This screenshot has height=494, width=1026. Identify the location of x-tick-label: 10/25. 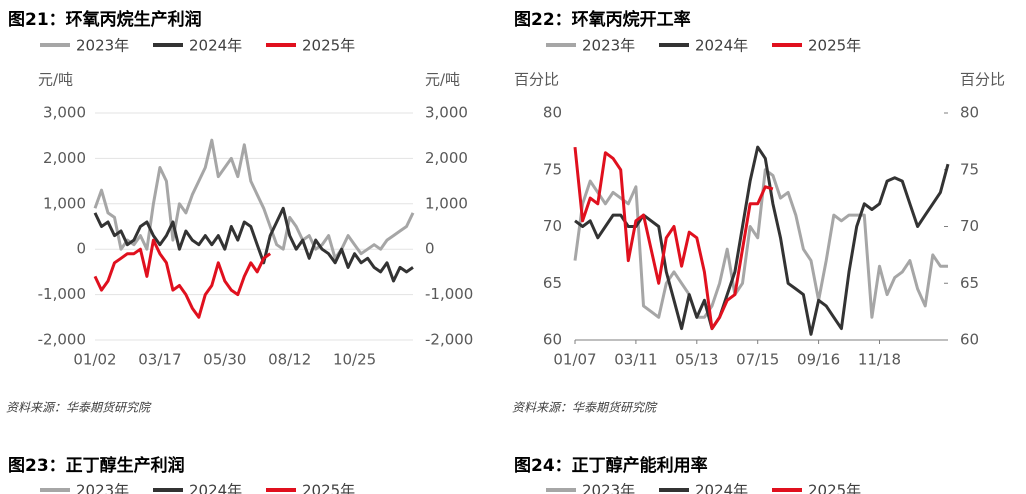
(354, 360).